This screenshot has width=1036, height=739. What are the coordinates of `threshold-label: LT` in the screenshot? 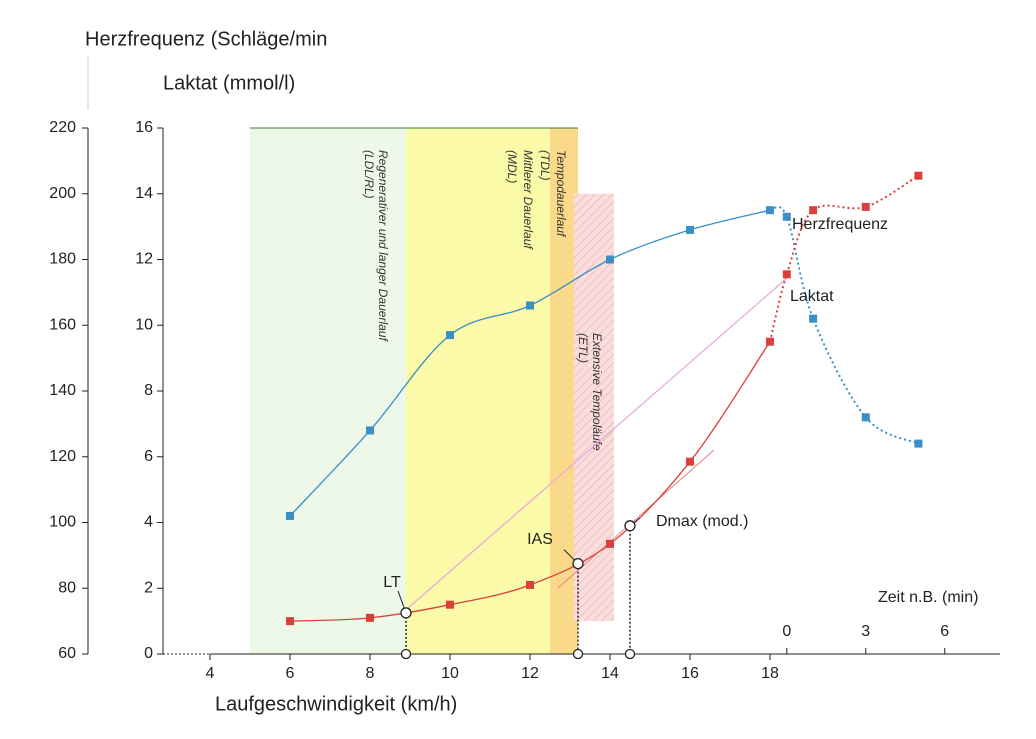 It's located at (392, 582).